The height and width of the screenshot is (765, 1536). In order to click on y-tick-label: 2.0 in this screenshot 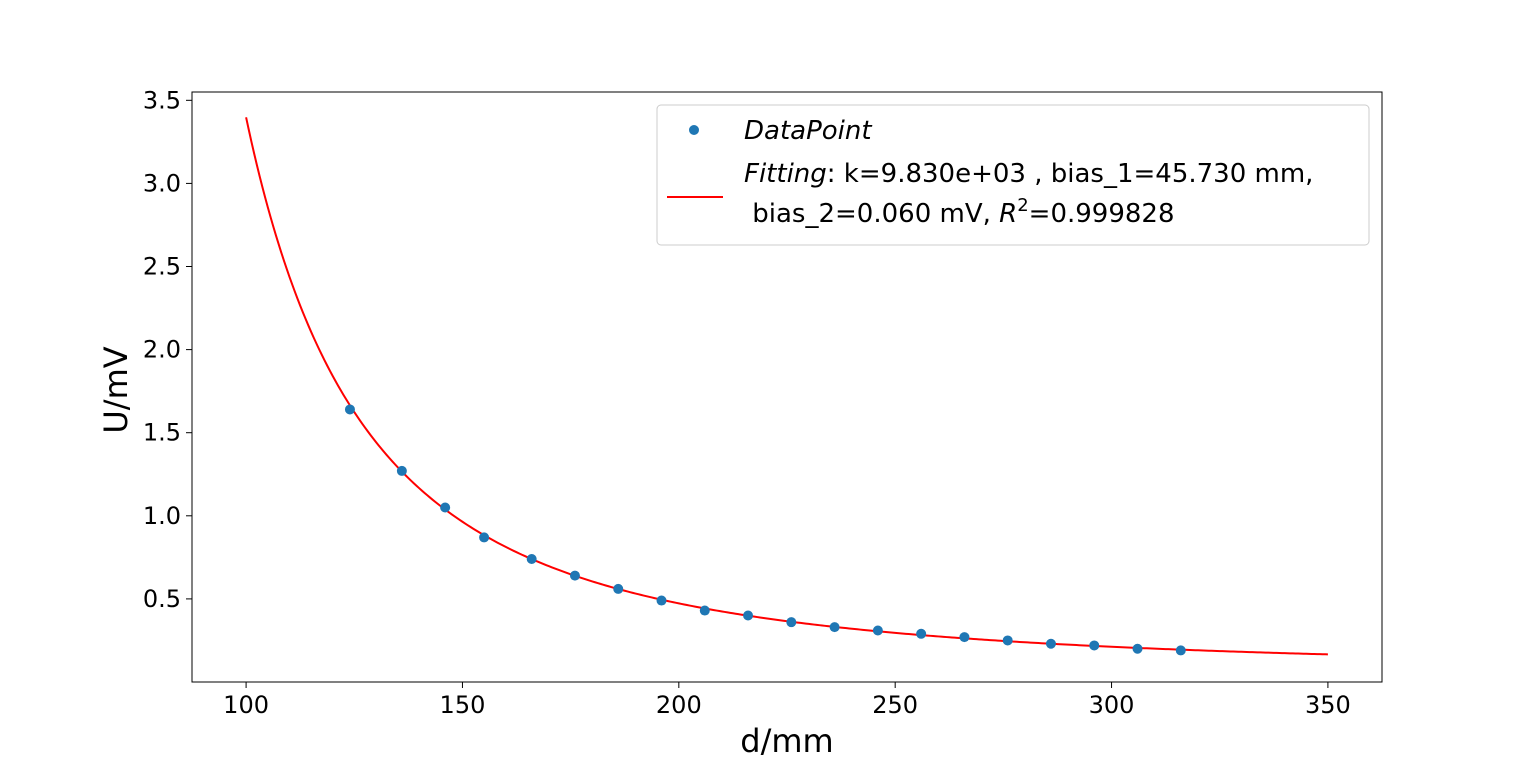, I will do `click(162, 350)`.